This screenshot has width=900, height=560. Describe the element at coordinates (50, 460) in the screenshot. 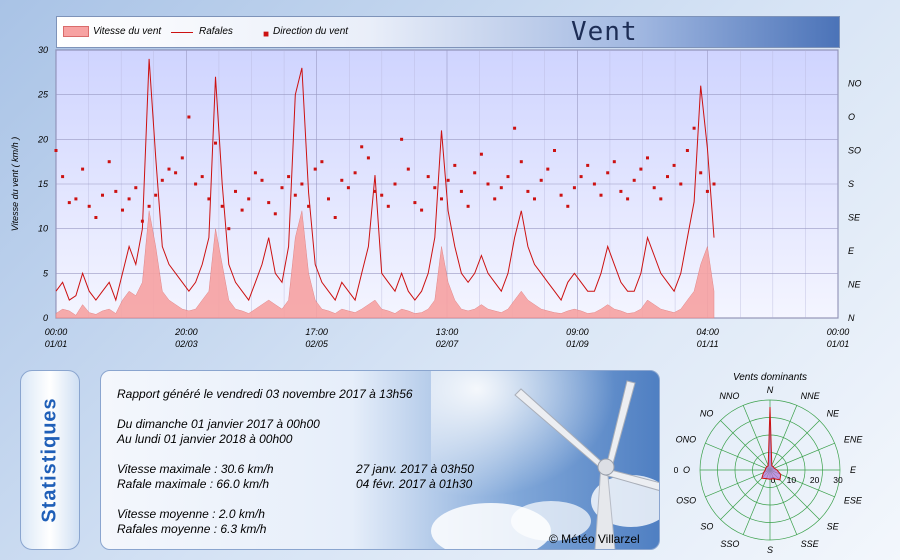

I see `stats-tab: Statistiques` at that location.